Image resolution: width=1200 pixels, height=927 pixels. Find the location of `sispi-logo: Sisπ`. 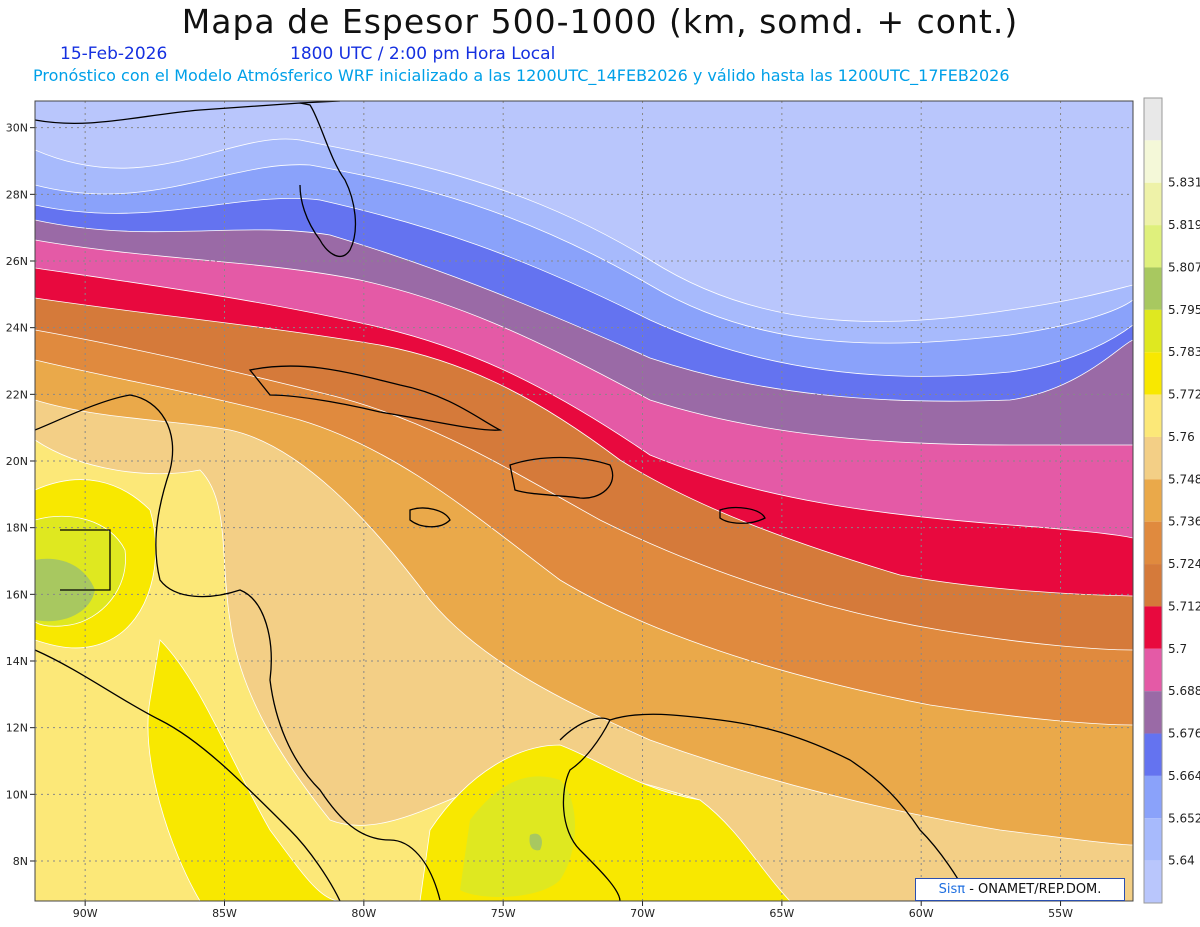

sispi-logo: Sisπ is located at coordinates (952, 889).